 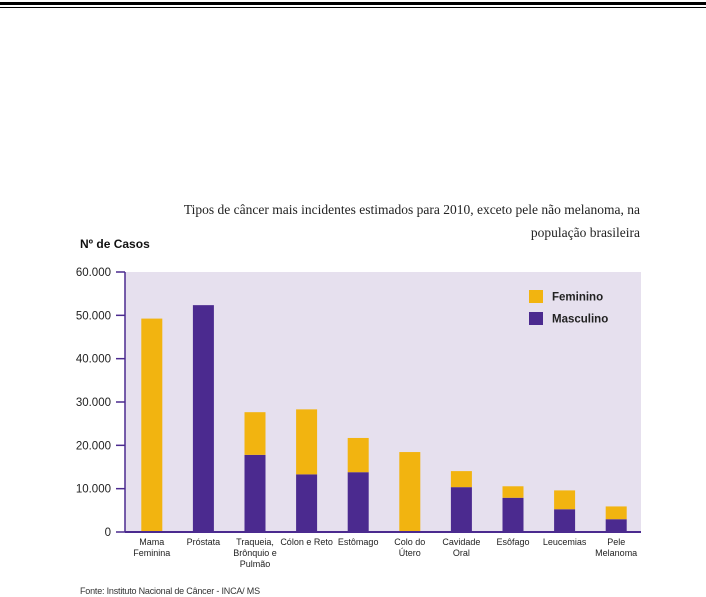 I want to click on y-tick-label: 10.000, so click(x=93, y=490).